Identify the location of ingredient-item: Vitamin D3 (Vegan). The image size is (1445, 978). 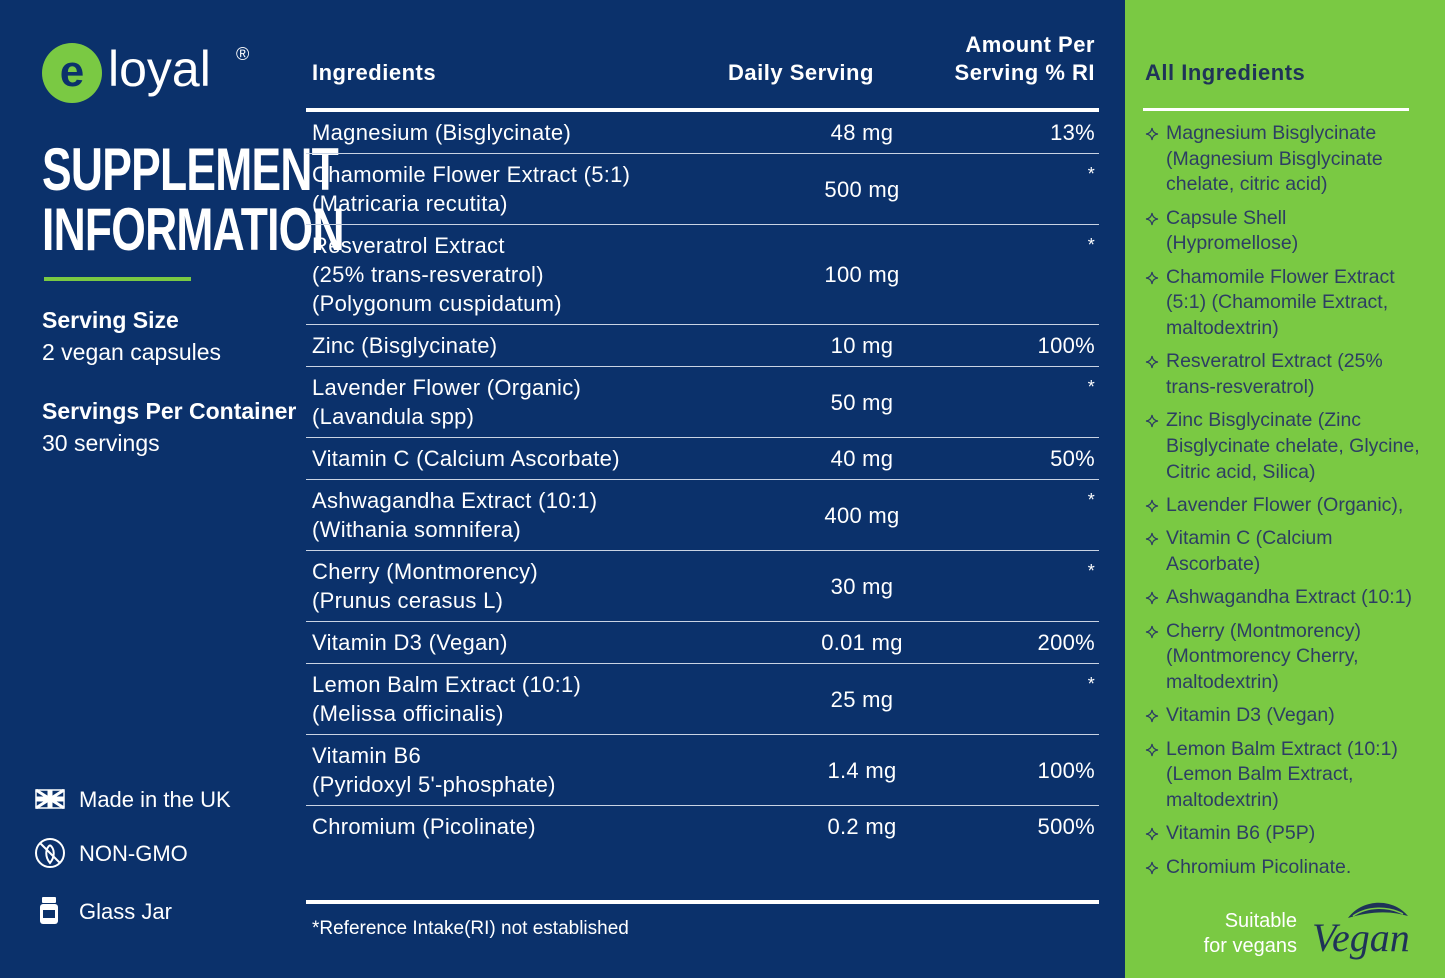
(1282, 716).